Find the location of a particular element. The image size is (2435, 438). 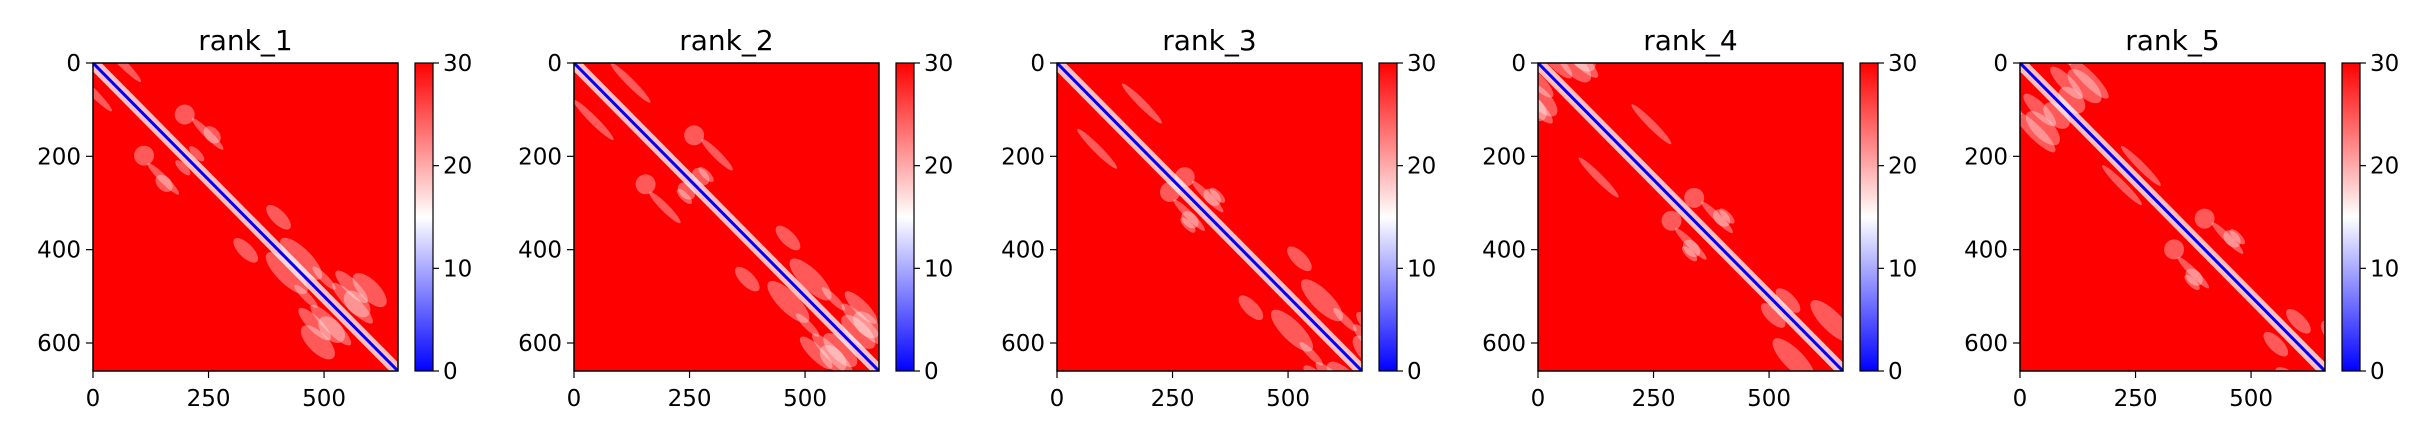

panel-title: rank_5 is located at coordinates (2172, 40).